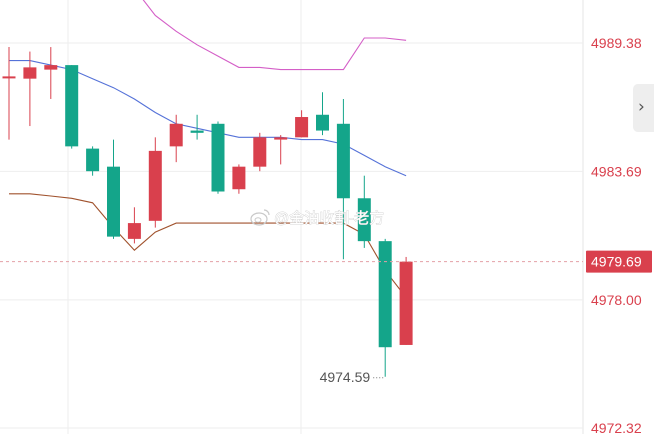 The height and width of the screenshot is (434, 654). I want to click on low-annotation: 4974.59, so click(352, 377).